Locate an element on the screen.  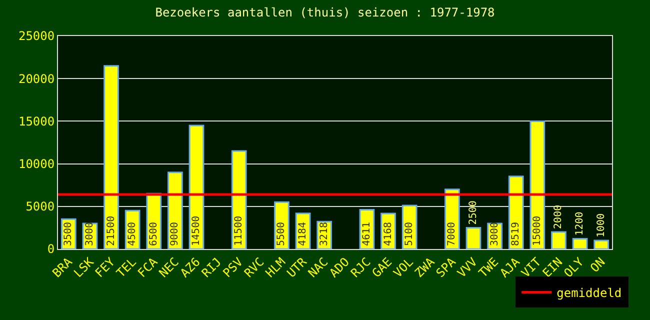
data-label: 4168 is located at coordinates (388, 234).